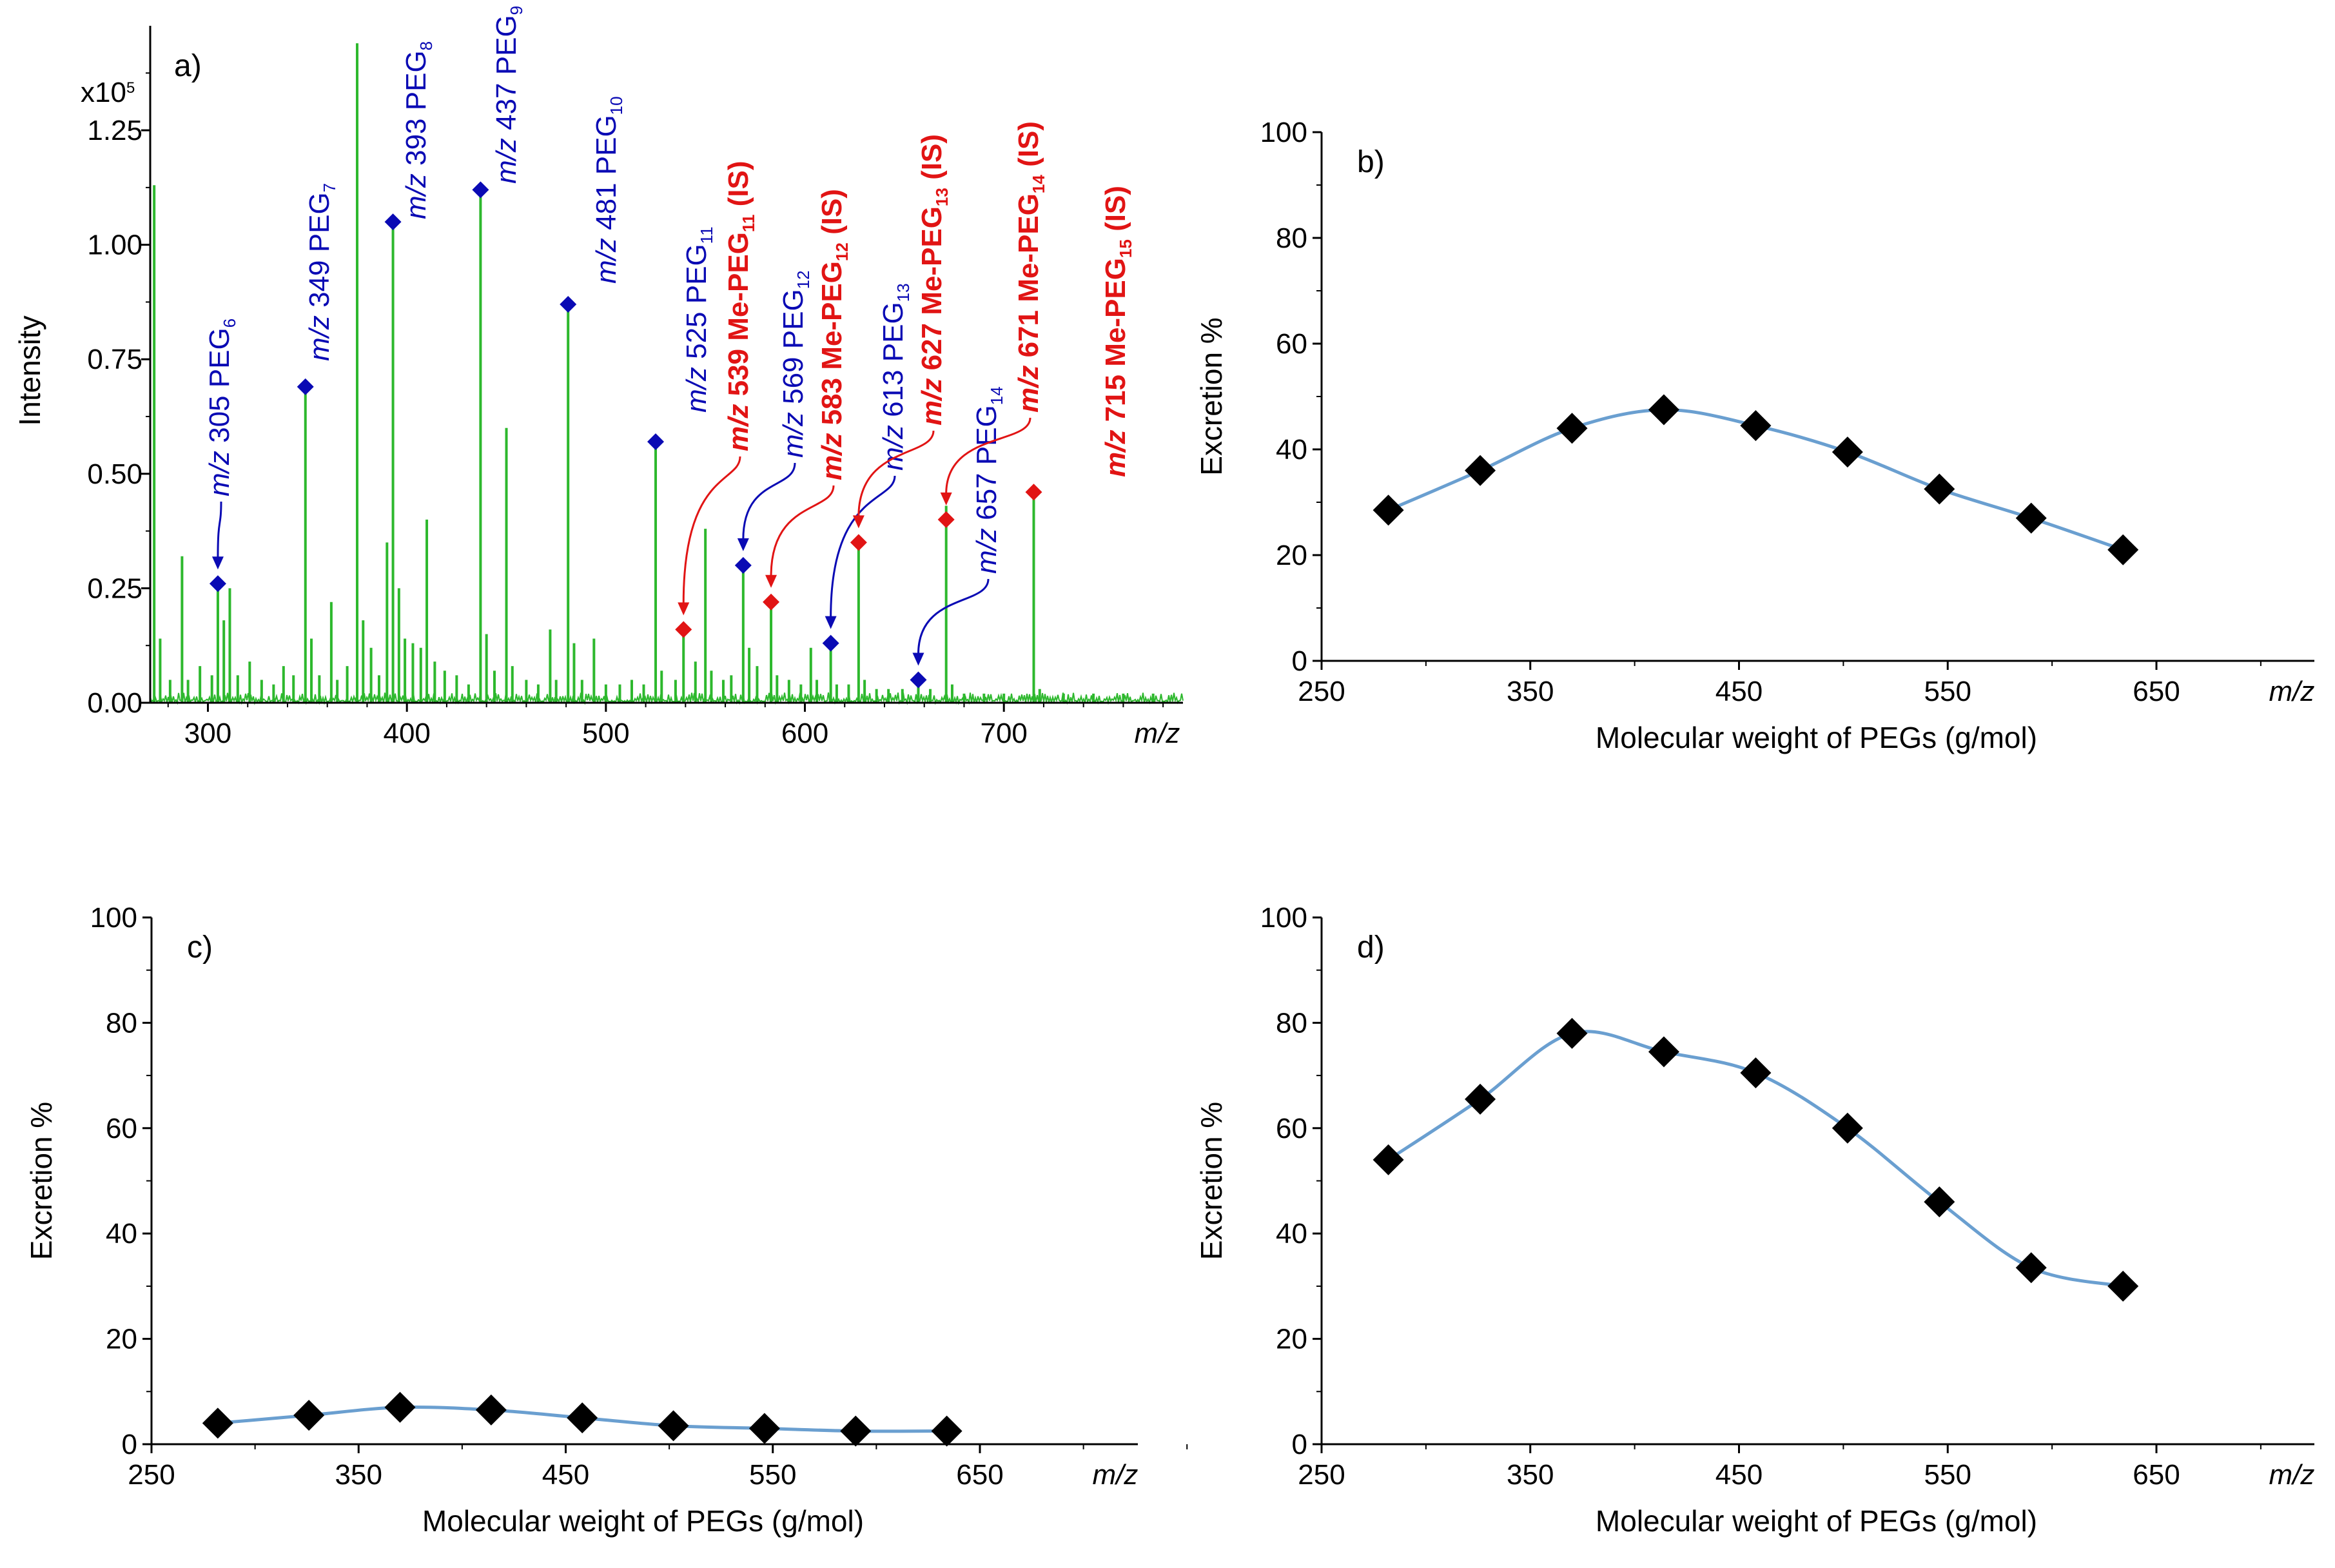  I want to click on a-annotation-671: m/z 671 Me-PEG14 (IS), so click(1030, 267).